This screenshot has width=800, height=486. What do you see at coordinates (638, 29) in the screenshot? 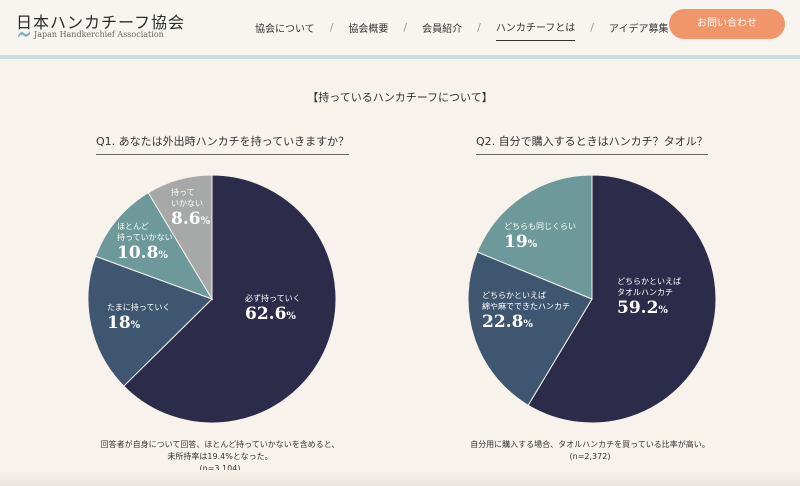
I see `nav-item-ideas: アイデア募集` at bounding box center [638, 29].